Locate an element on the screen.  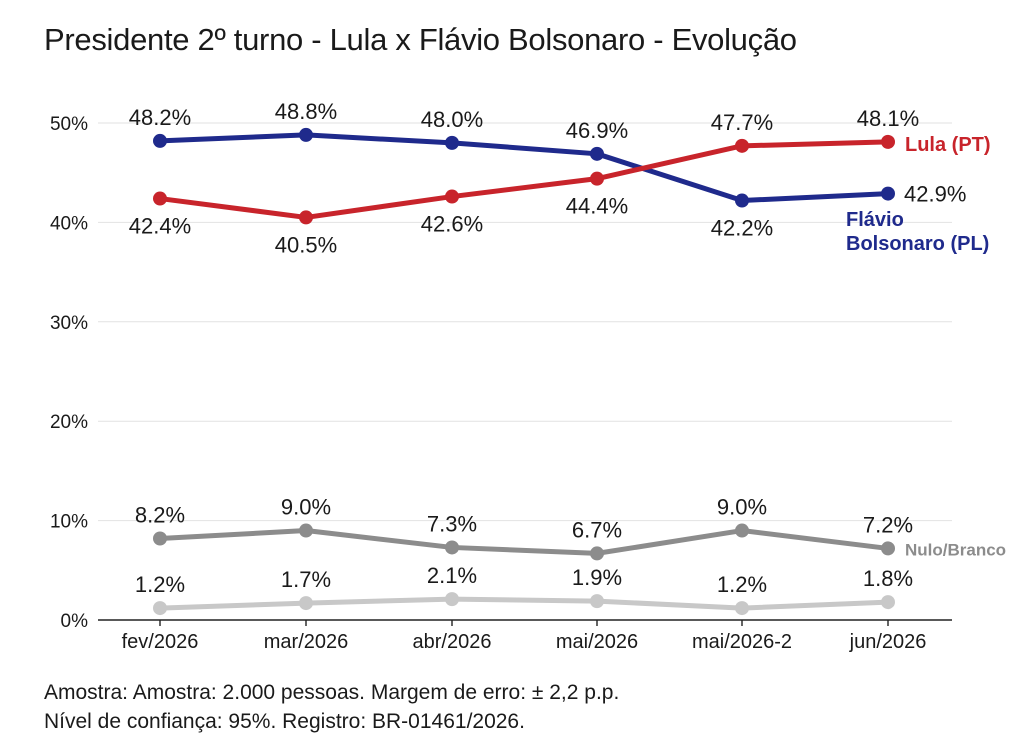
data-label-lula: 47.7% is located at coordinates (742, 122).